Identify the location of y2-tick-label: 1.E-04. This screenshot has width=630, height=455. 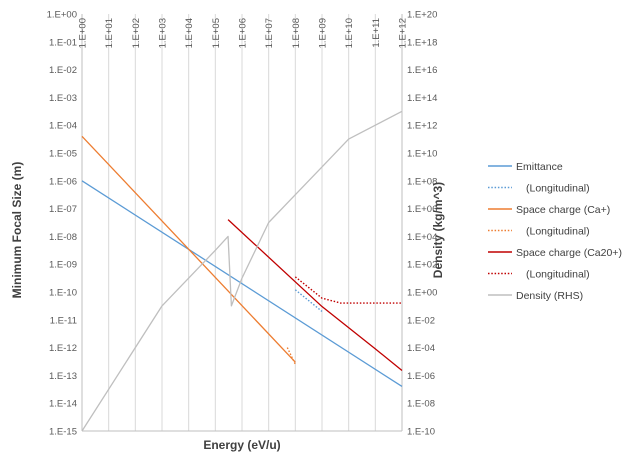
(421, 348).